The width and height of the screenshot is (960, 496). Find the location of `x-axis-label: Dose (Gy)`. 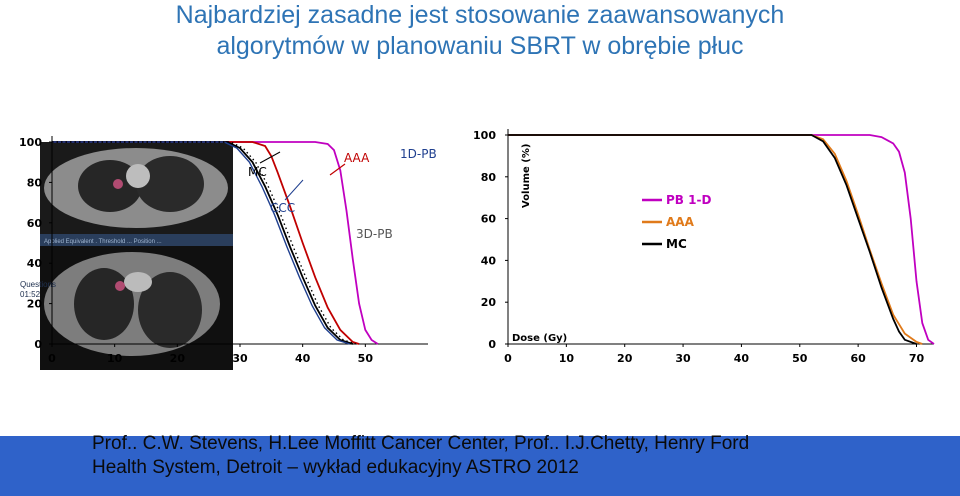

x-axis-label: Dose (Gy) is located at coordinates (539, 338).